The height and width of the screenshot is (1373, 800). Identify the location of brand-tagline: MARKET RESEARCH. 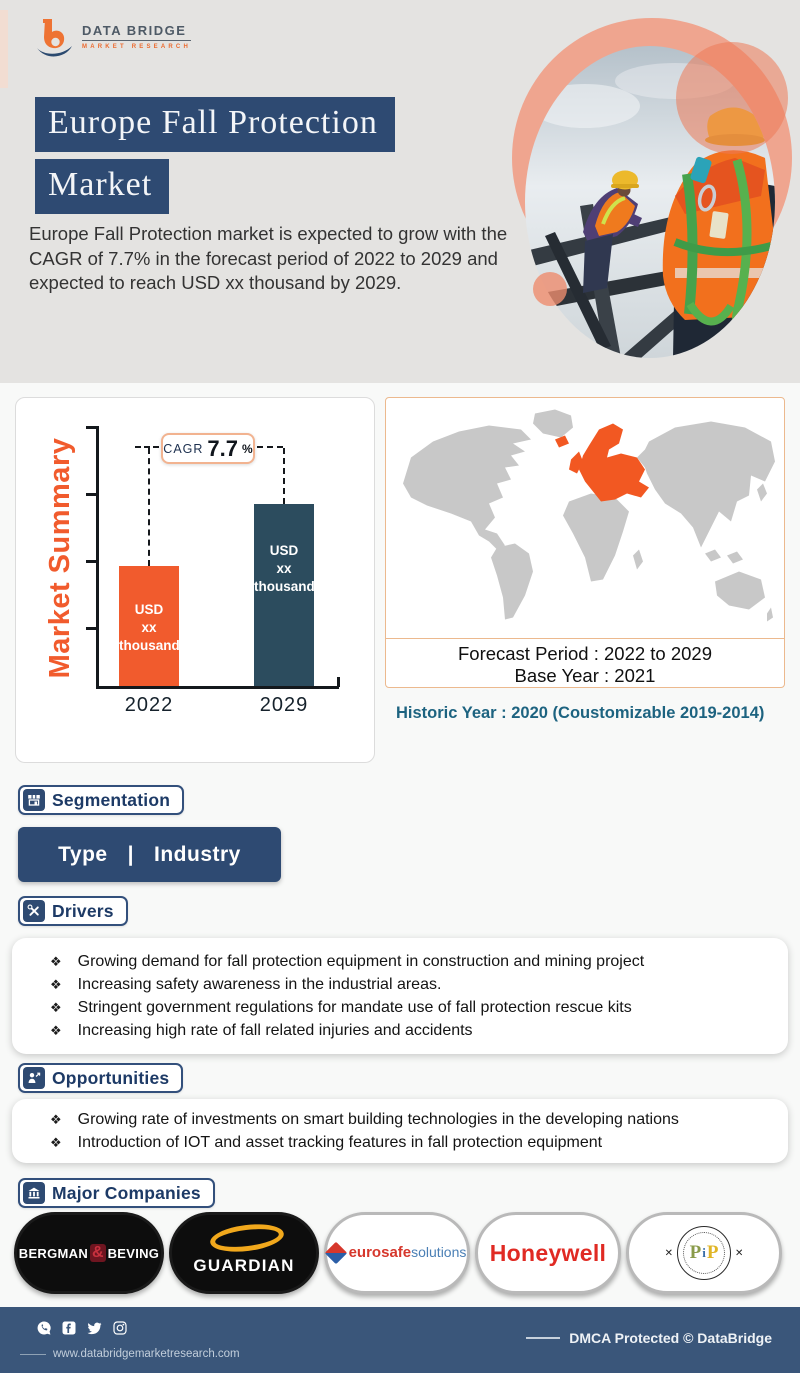
(137, 47).